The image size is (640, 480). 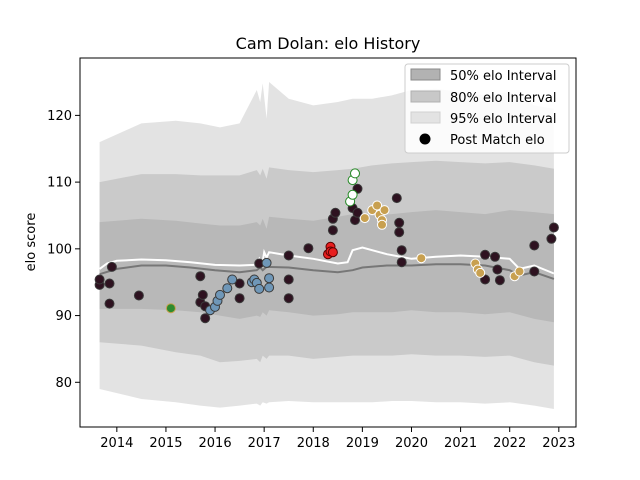 I want to click on x-axis: 2014 2015 2016 2017 2018 2019 2020 2021 2022 2023, so click(x=337, y=439).